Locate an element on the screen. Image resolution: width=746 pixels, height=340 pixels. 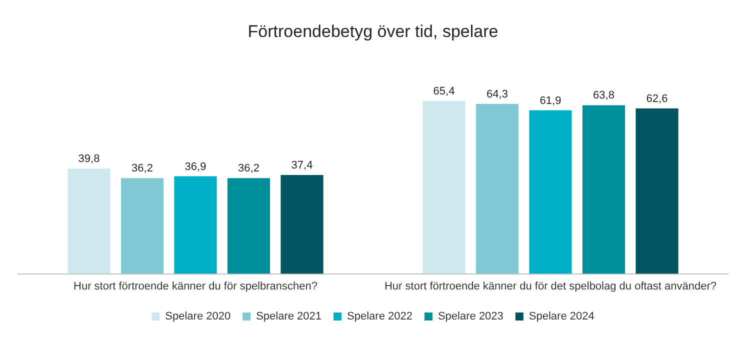
x-tick-label: Hur stort förtroende känner du för spelbranschen? is located at coordinates (196, 286).